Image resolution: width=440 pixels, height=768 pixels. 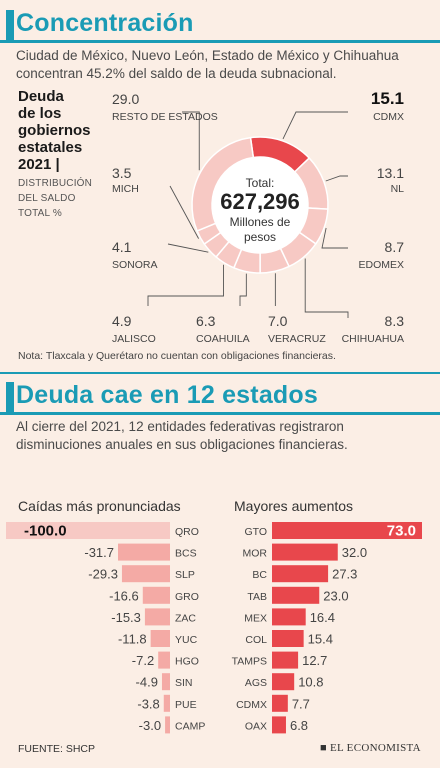 What do you see at coordinates (299, 725) in the screenshot?
I see `increase-value-label: 6.8` at bounding box center [299, 725].